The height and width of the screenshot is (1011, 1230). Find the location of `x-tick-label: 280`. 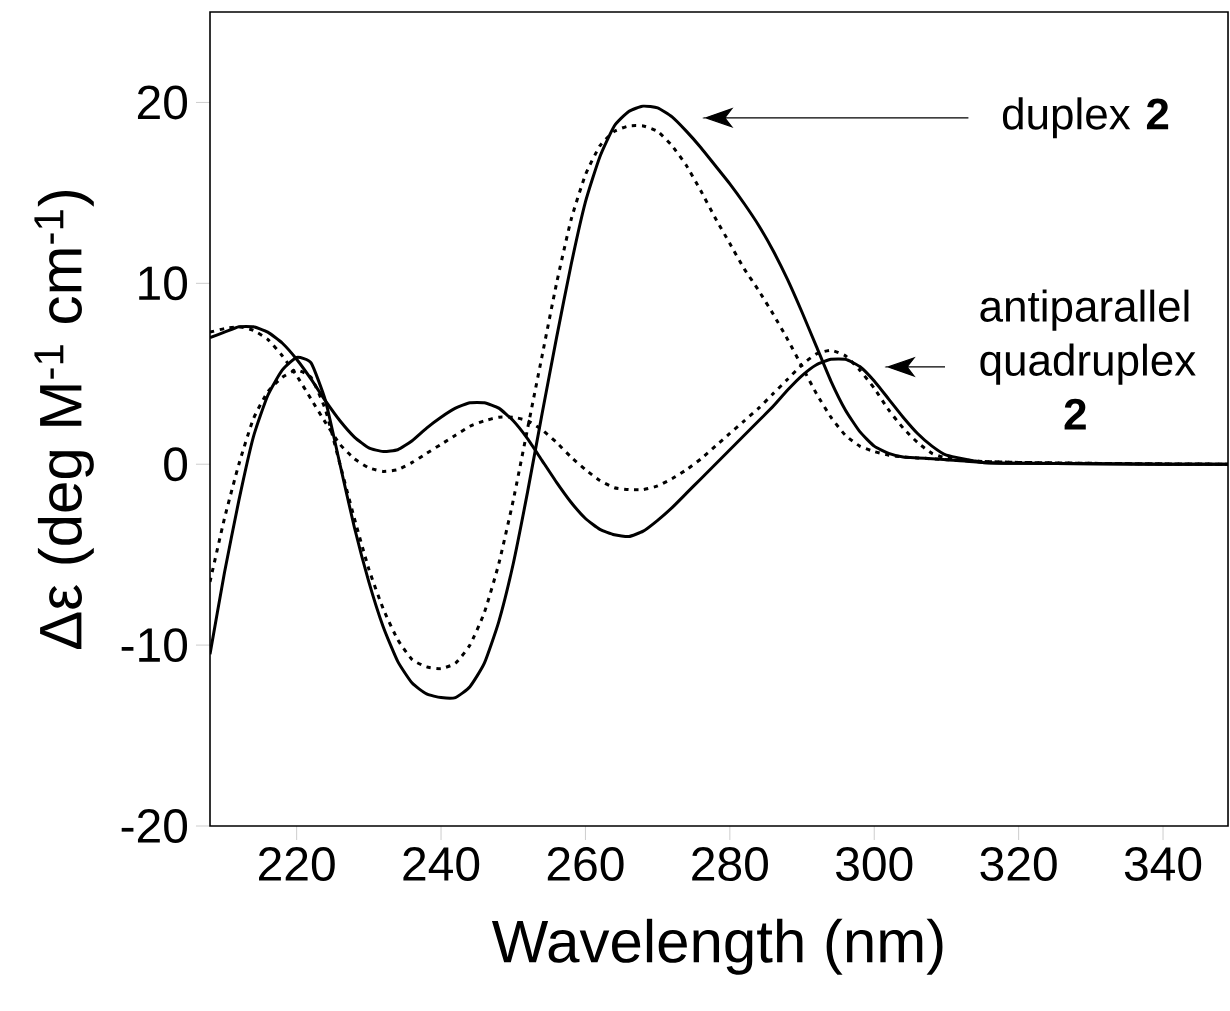

x-tick-label: 280 is located at coordinates (730, 864).